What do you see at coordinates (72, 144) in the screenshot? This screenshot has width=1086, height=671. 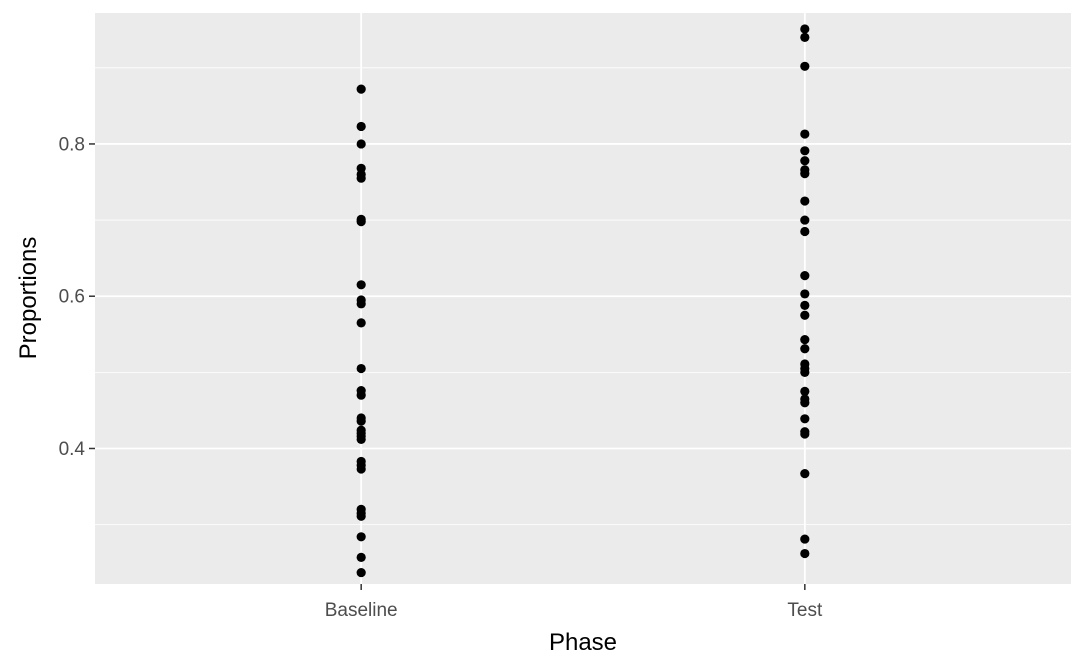 I see `y-tick-label: 0.8` at bounding box center [72, 144].